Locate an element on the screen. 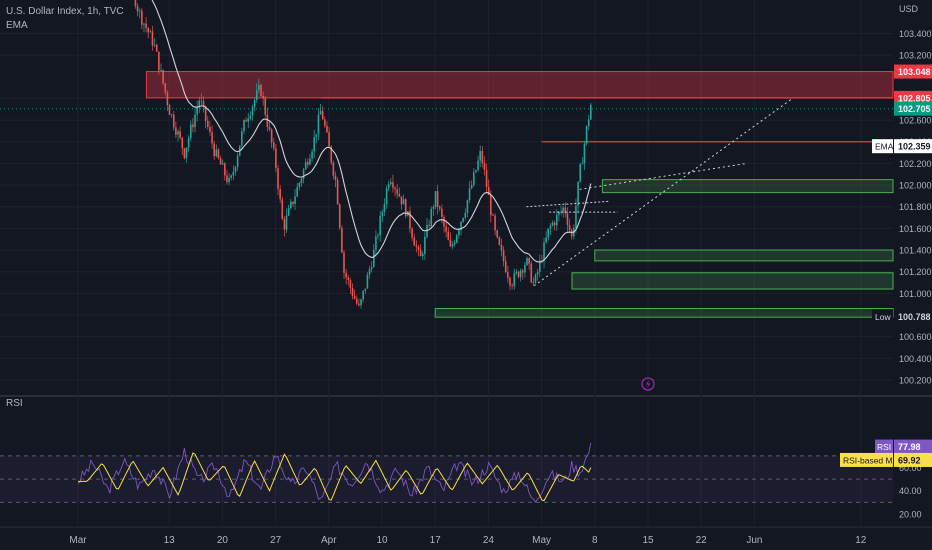 The image size is (932, 550). price-tick-label: 103.200 is located at coordinates (915, 56).